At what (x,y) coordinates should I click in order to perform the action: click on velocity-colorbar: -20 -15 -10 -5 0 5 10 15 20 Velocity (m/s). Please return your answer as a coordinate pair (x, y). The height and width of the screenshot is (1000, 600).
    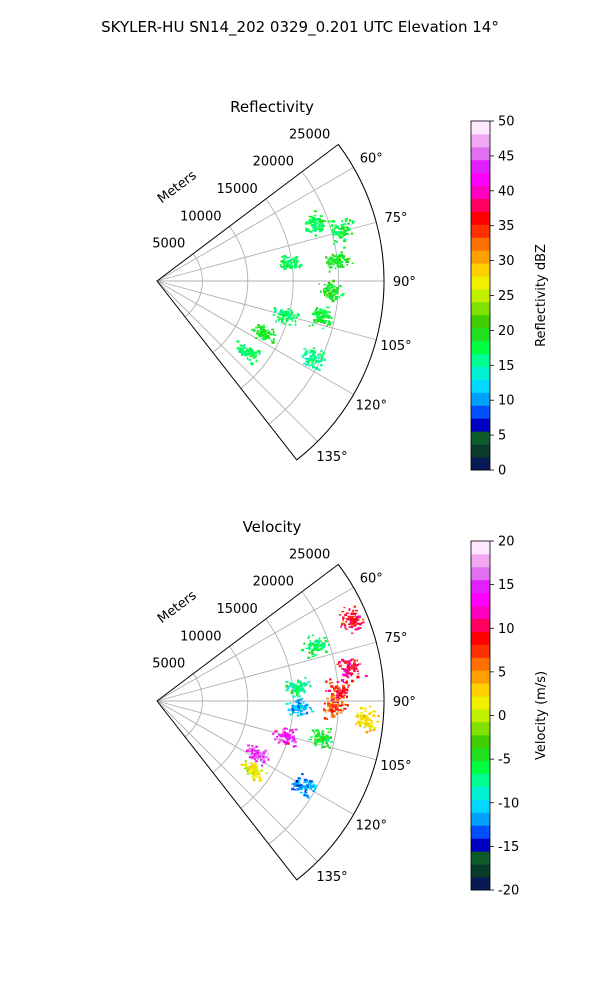
    Looking at the image, I should click on (509, 717).